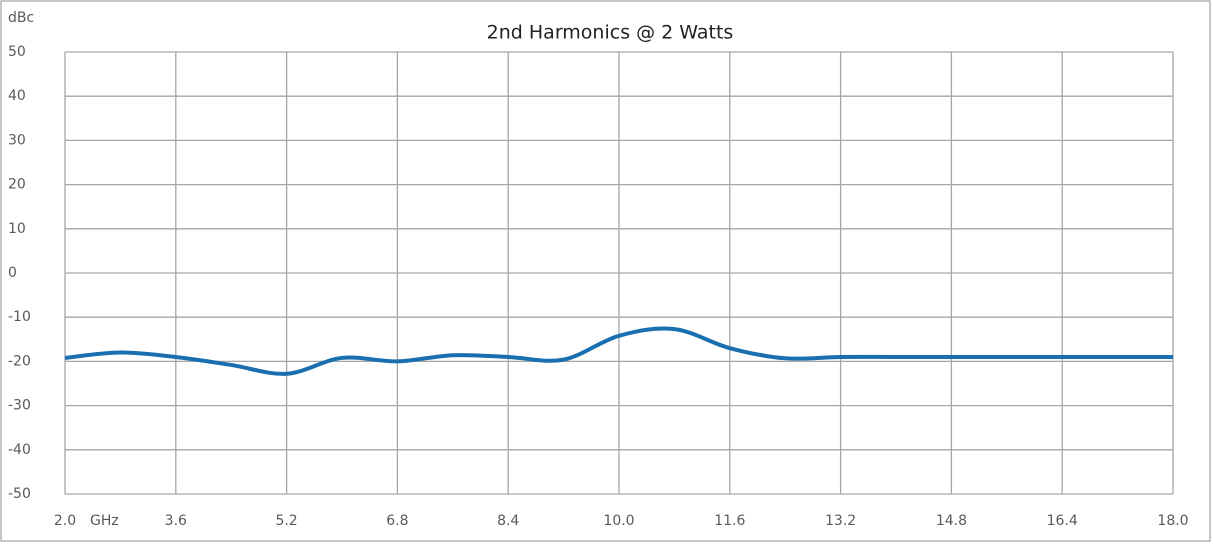 This screenshot has width=1213, height=544. What do you see at coordinates (19, 317) in the screenshot?
I see `y-tick-label: -10` at bounding box center [19, 317].